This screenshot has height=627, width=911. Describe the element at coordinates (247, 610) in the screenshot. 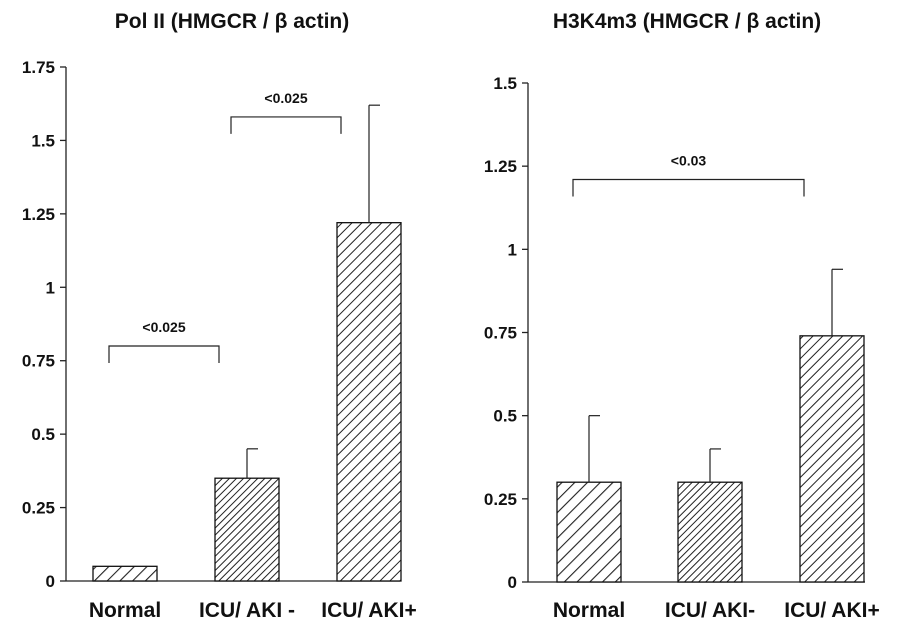

I see `category-label: ICU/ AKI -` at that location.